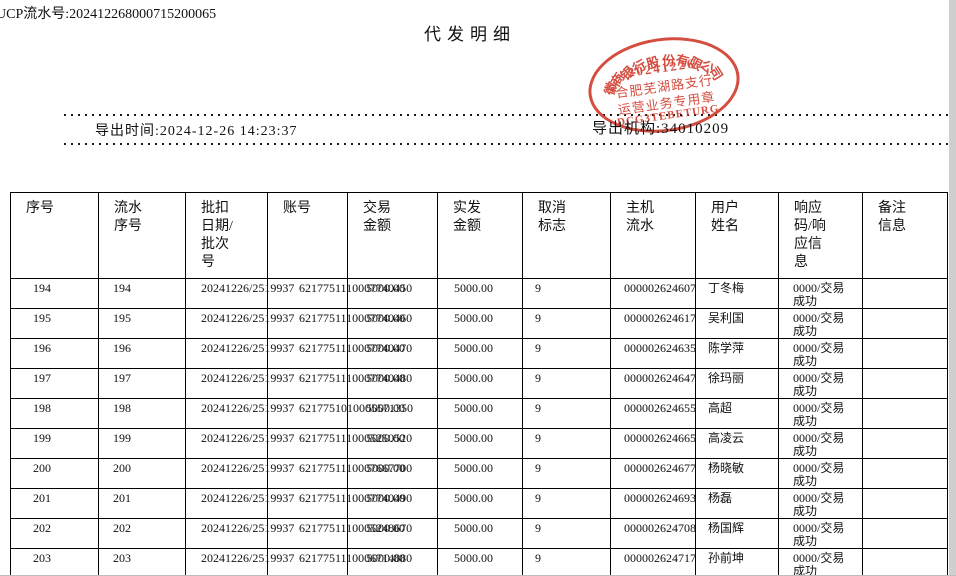 This screenshot has width=956, height=576. I want to click on cell-flow-seq: 200, so click(142, 473).